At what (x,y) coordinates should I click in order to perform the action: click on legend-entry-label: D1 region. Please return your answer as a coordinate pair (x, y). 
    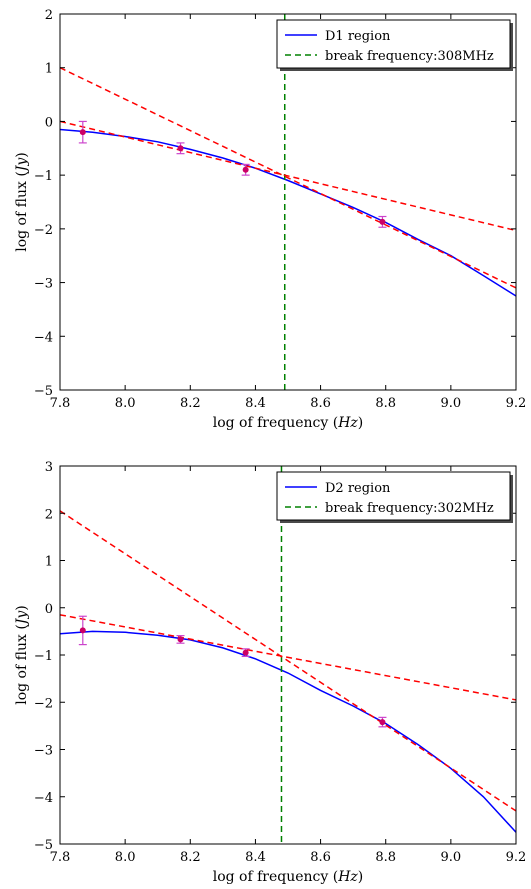
    Looking at the image, I should click on (358, 36).